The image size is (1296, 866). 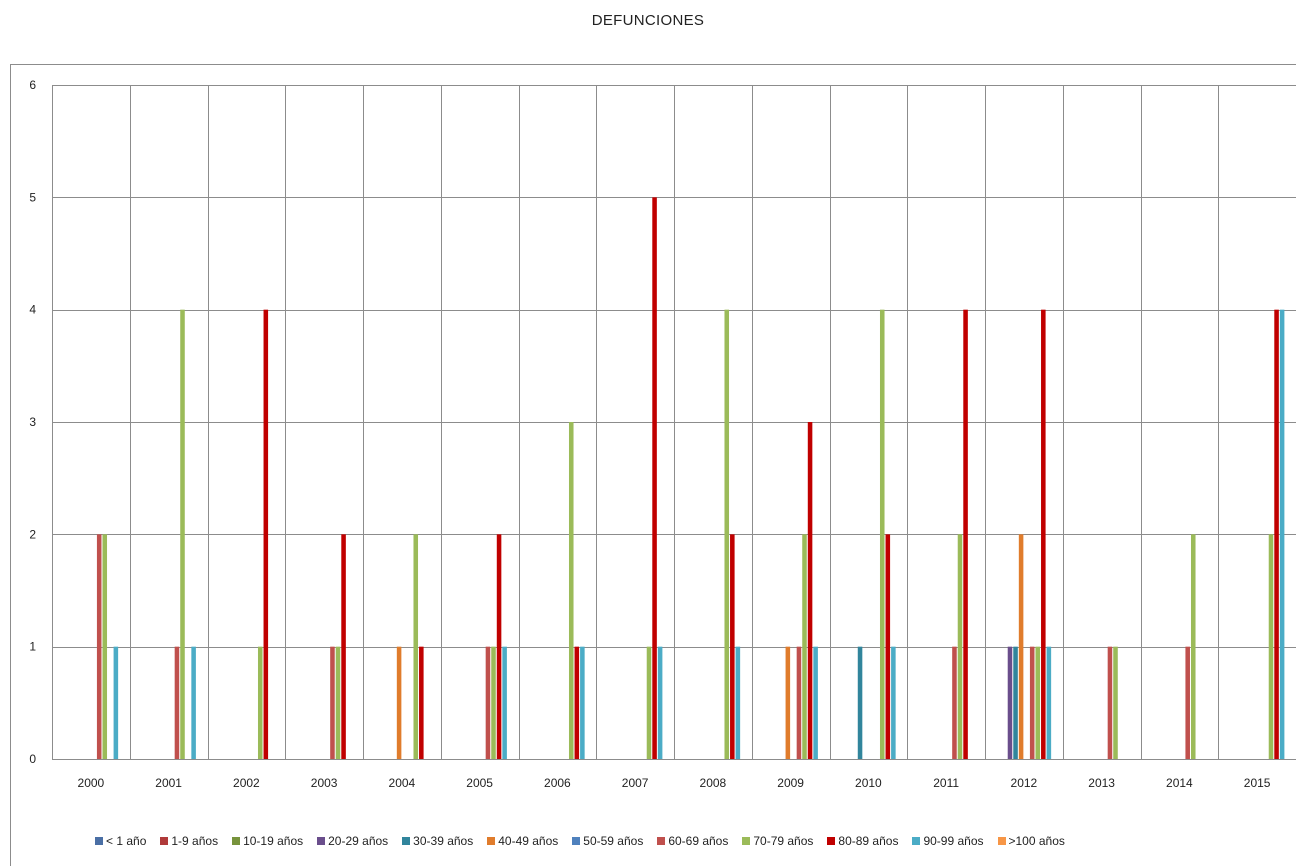 I want to click on legend-label: 50-59 años, so click(x=613, y=841).